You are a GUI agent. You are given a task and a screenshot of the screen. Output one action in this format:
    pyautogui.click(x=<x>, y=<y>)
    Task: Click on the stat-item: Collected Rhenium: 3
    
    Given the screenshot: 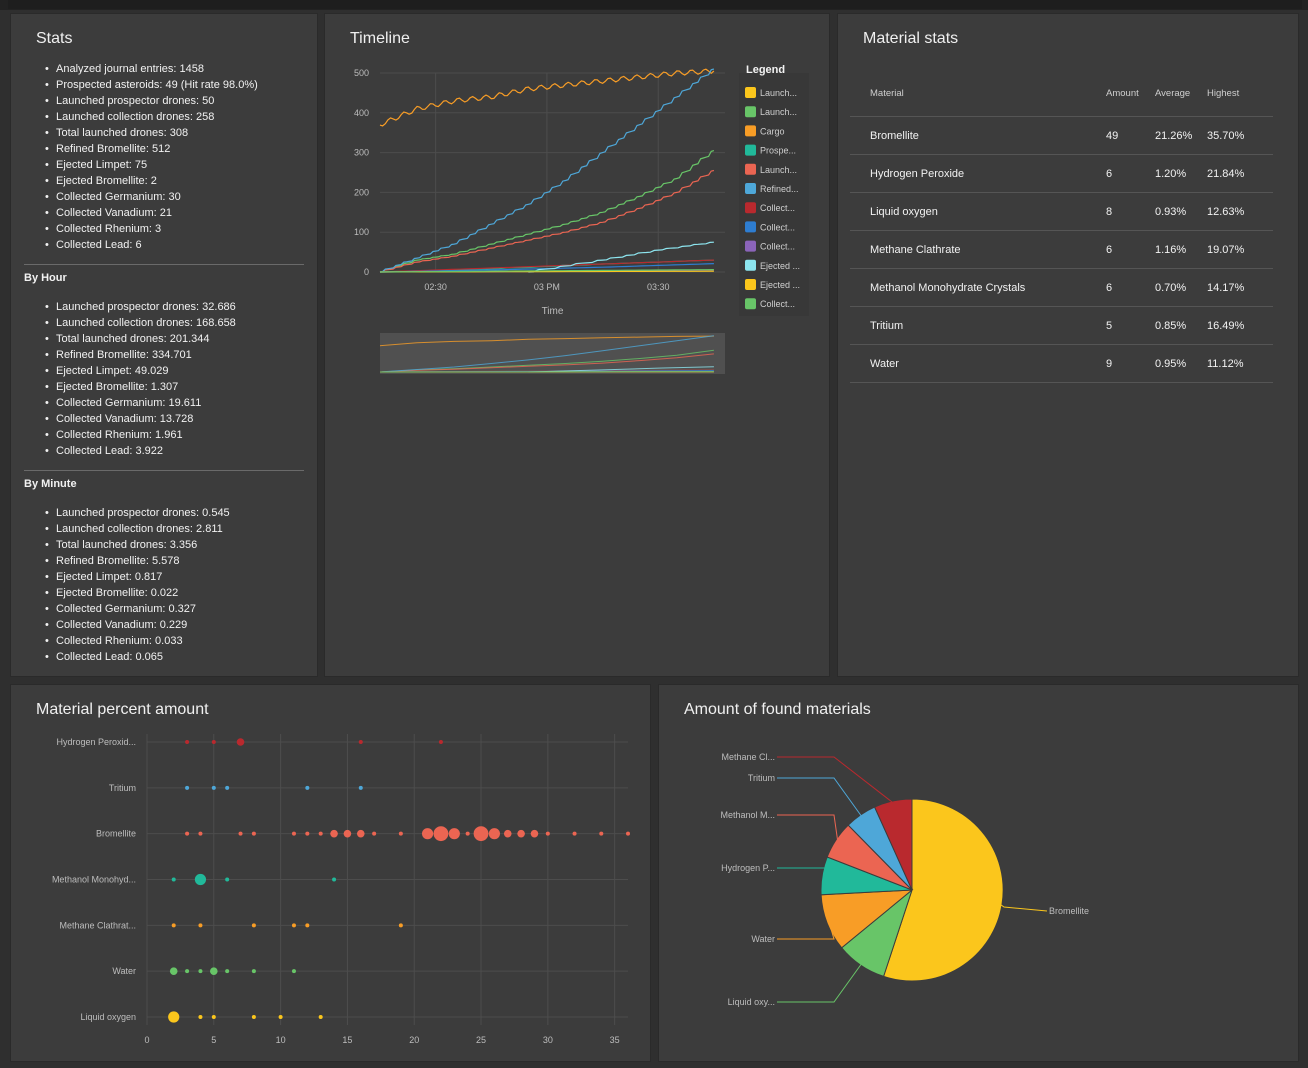 What is the action you would take?
    pyautogui.click(x=151, y=229)
    